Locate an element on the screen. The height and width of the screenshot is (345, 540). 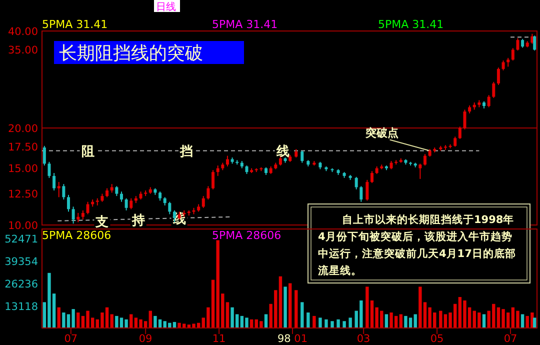
y-tick-label: 10.00 is located at coordinates (23, 226).